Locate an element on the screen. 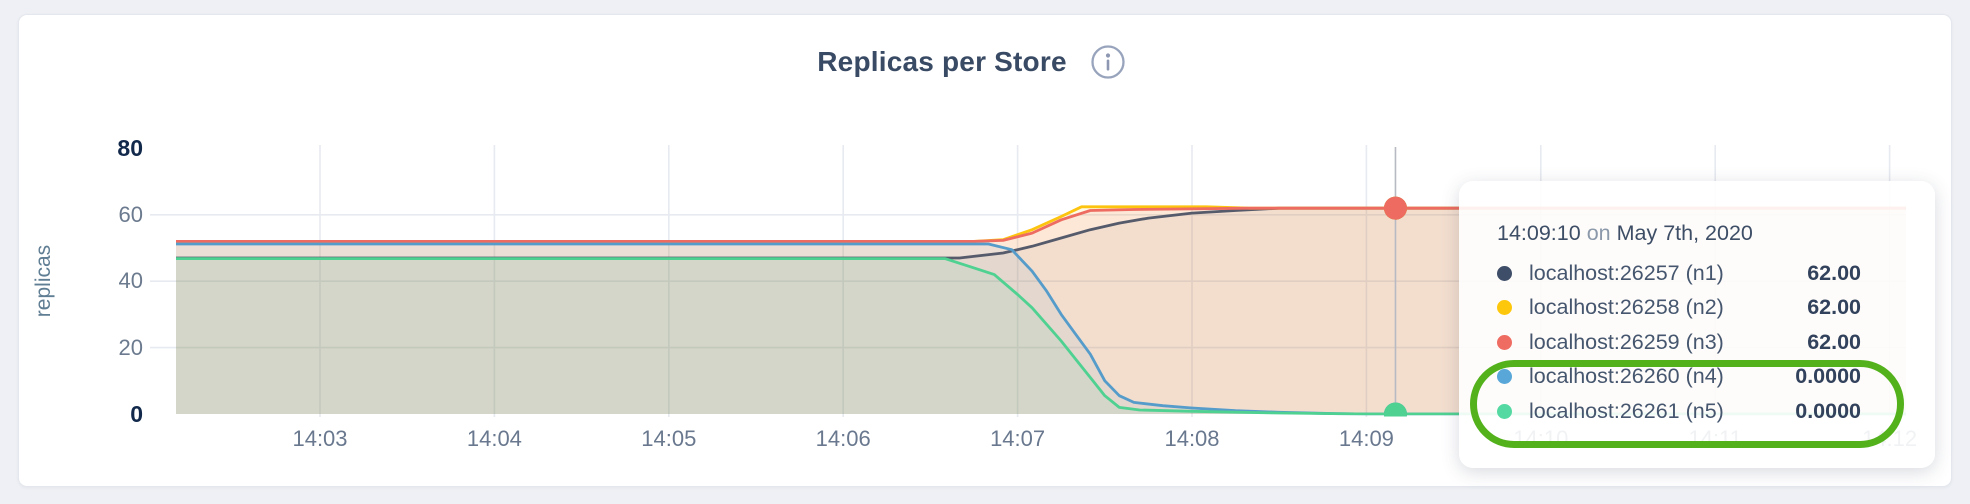 This screenshot has height=504, width=1970. tooltip-row: localhost:26258 (n2) 62.00 is located at coordinates (1716, 308).